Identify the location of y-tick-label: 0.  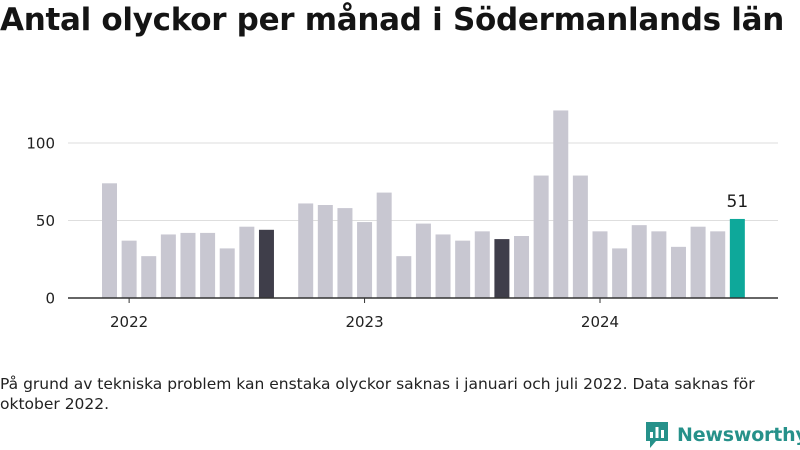
(50, 299).